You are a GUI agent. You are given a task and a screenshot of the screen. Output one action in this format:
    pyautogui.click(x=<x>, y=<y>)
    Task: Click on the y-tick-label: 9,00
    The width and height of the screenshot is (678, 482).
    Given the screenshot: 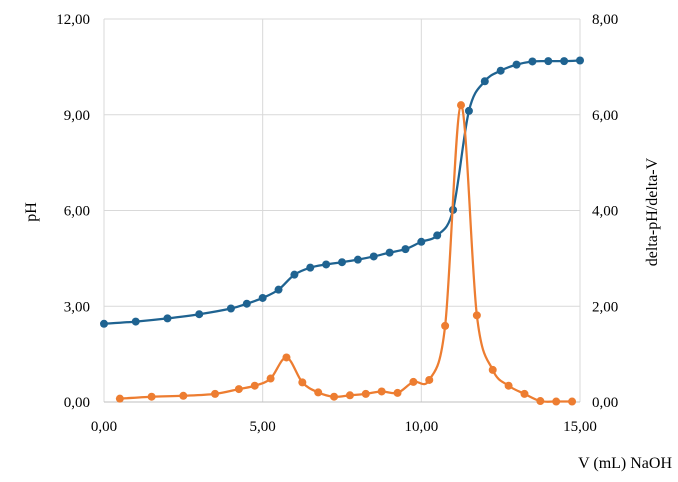 What is the action you would take?
    pyautogui.click(x=77, y=116)
    